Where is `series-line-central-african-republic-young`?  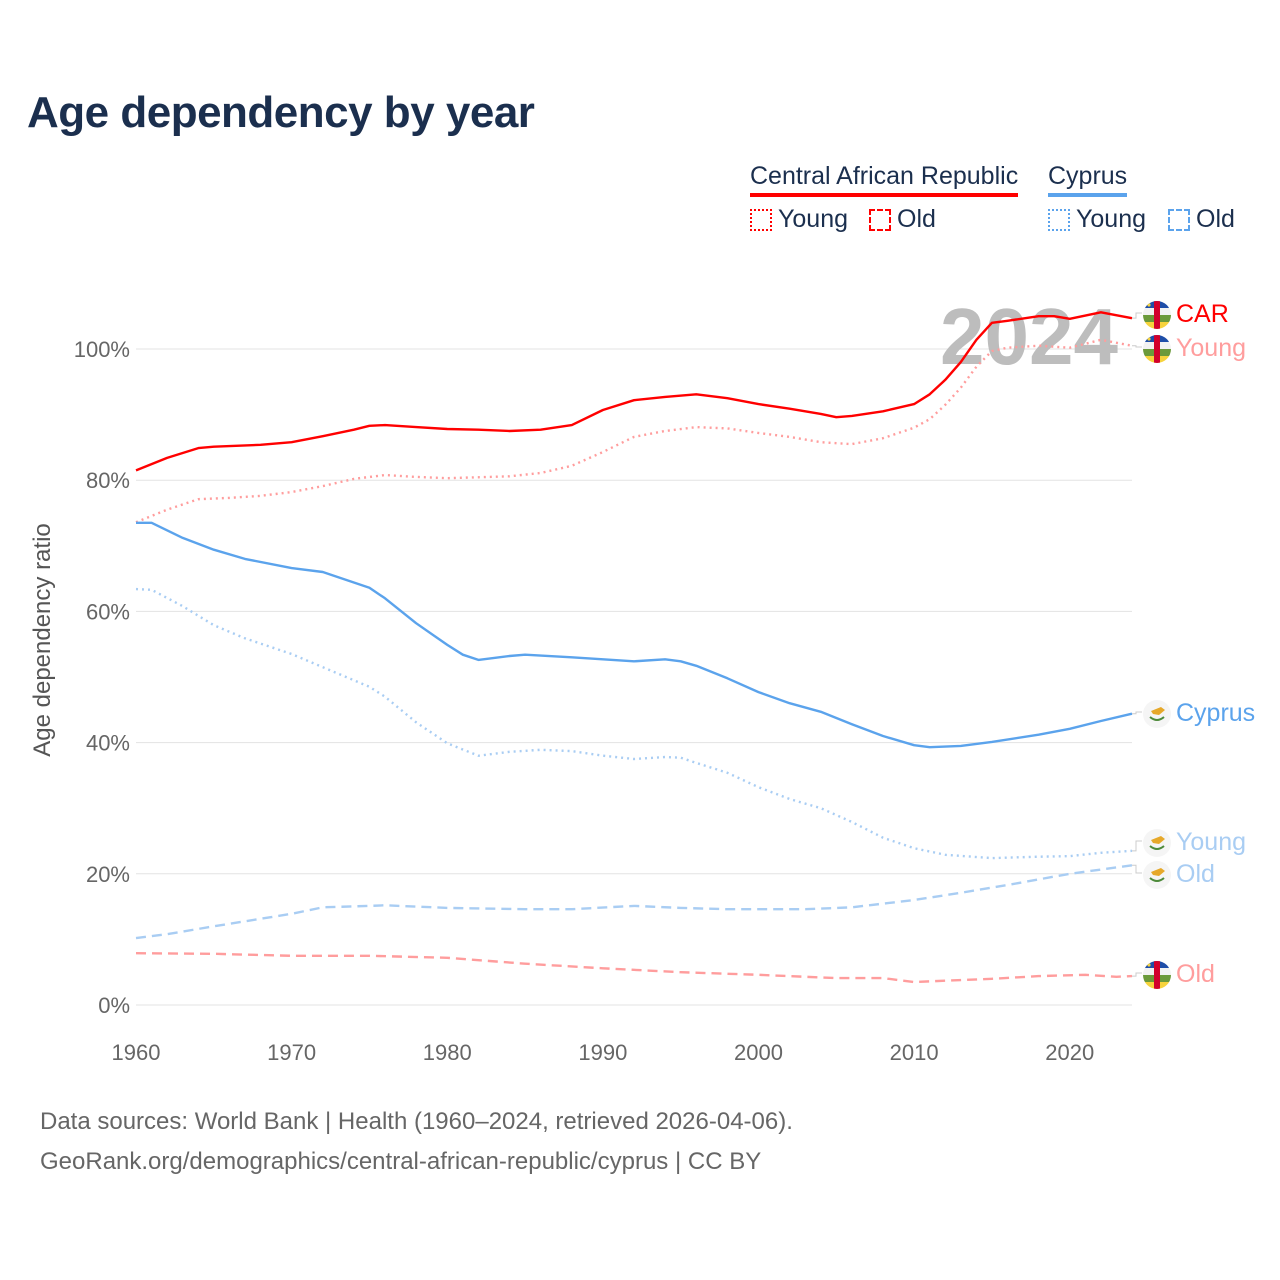 series-line-central-african-republic-young is located at coordinates (634, 431).